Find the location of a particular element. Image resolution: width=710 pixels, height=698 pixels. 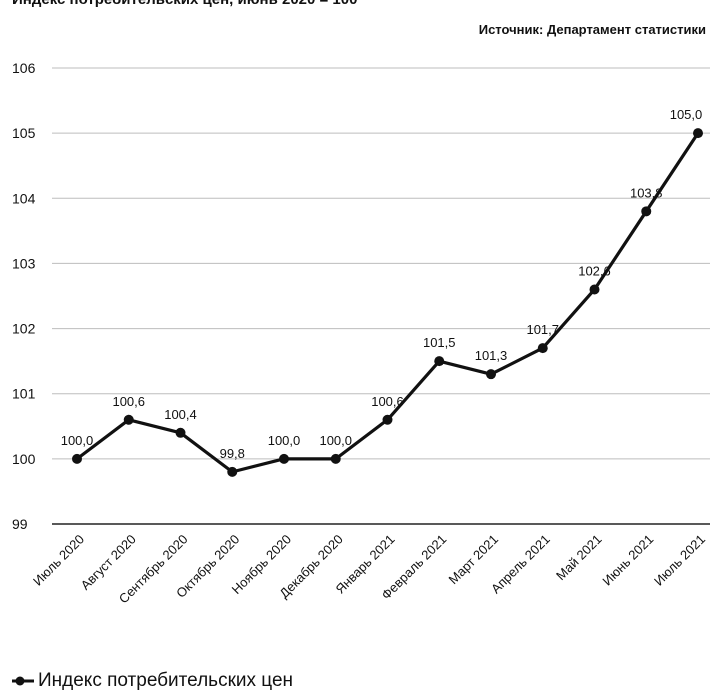

y-tick-label: 104 is located at coordinates (24, 198).